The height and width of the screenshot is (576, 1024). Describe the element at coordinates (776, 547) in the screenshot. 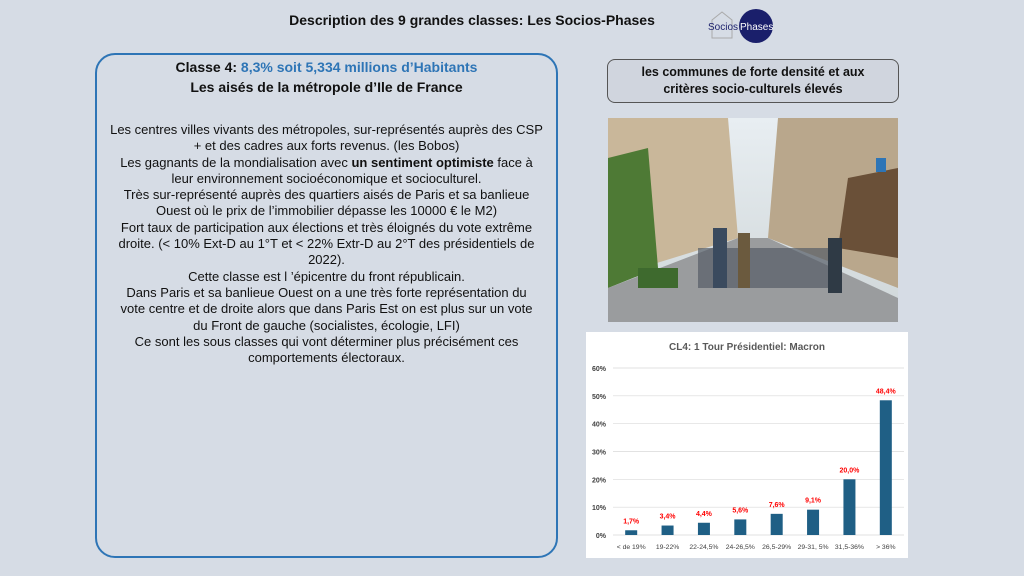

I see `x-tick-label: 26,5-29%` at that location.